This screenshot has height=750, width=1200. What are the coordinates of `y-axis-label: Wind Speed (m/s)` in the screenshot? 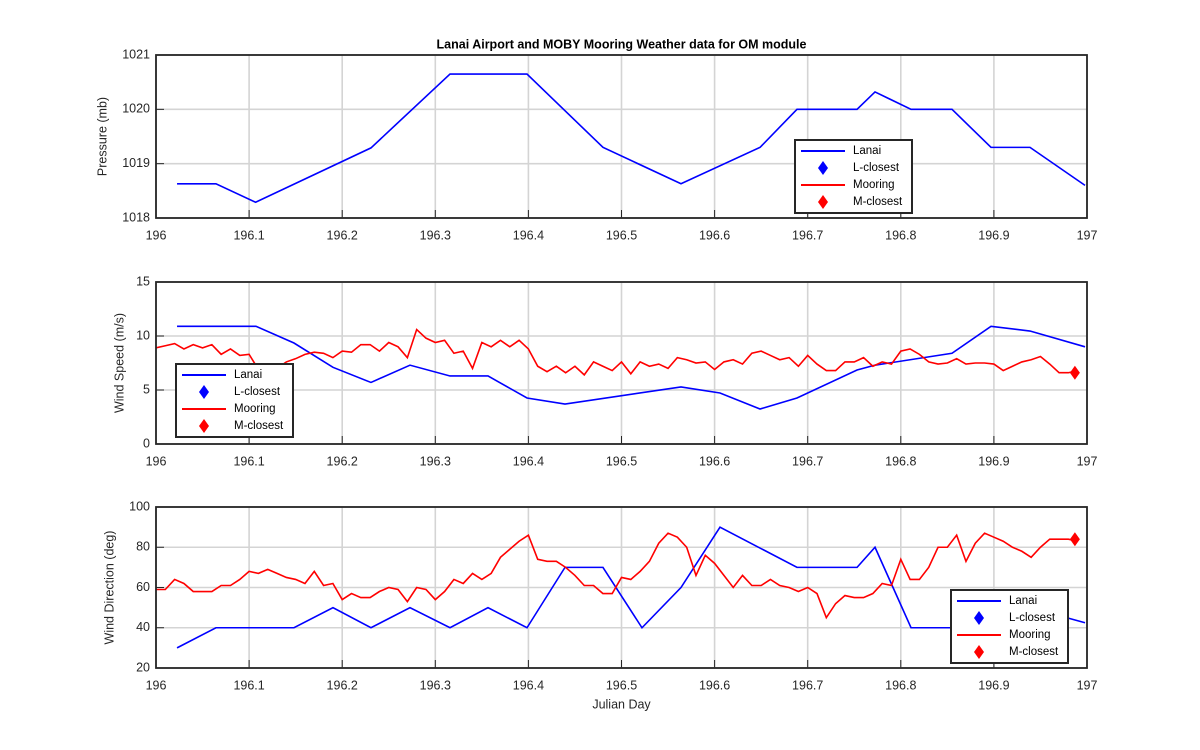 It's located at (119, 363).